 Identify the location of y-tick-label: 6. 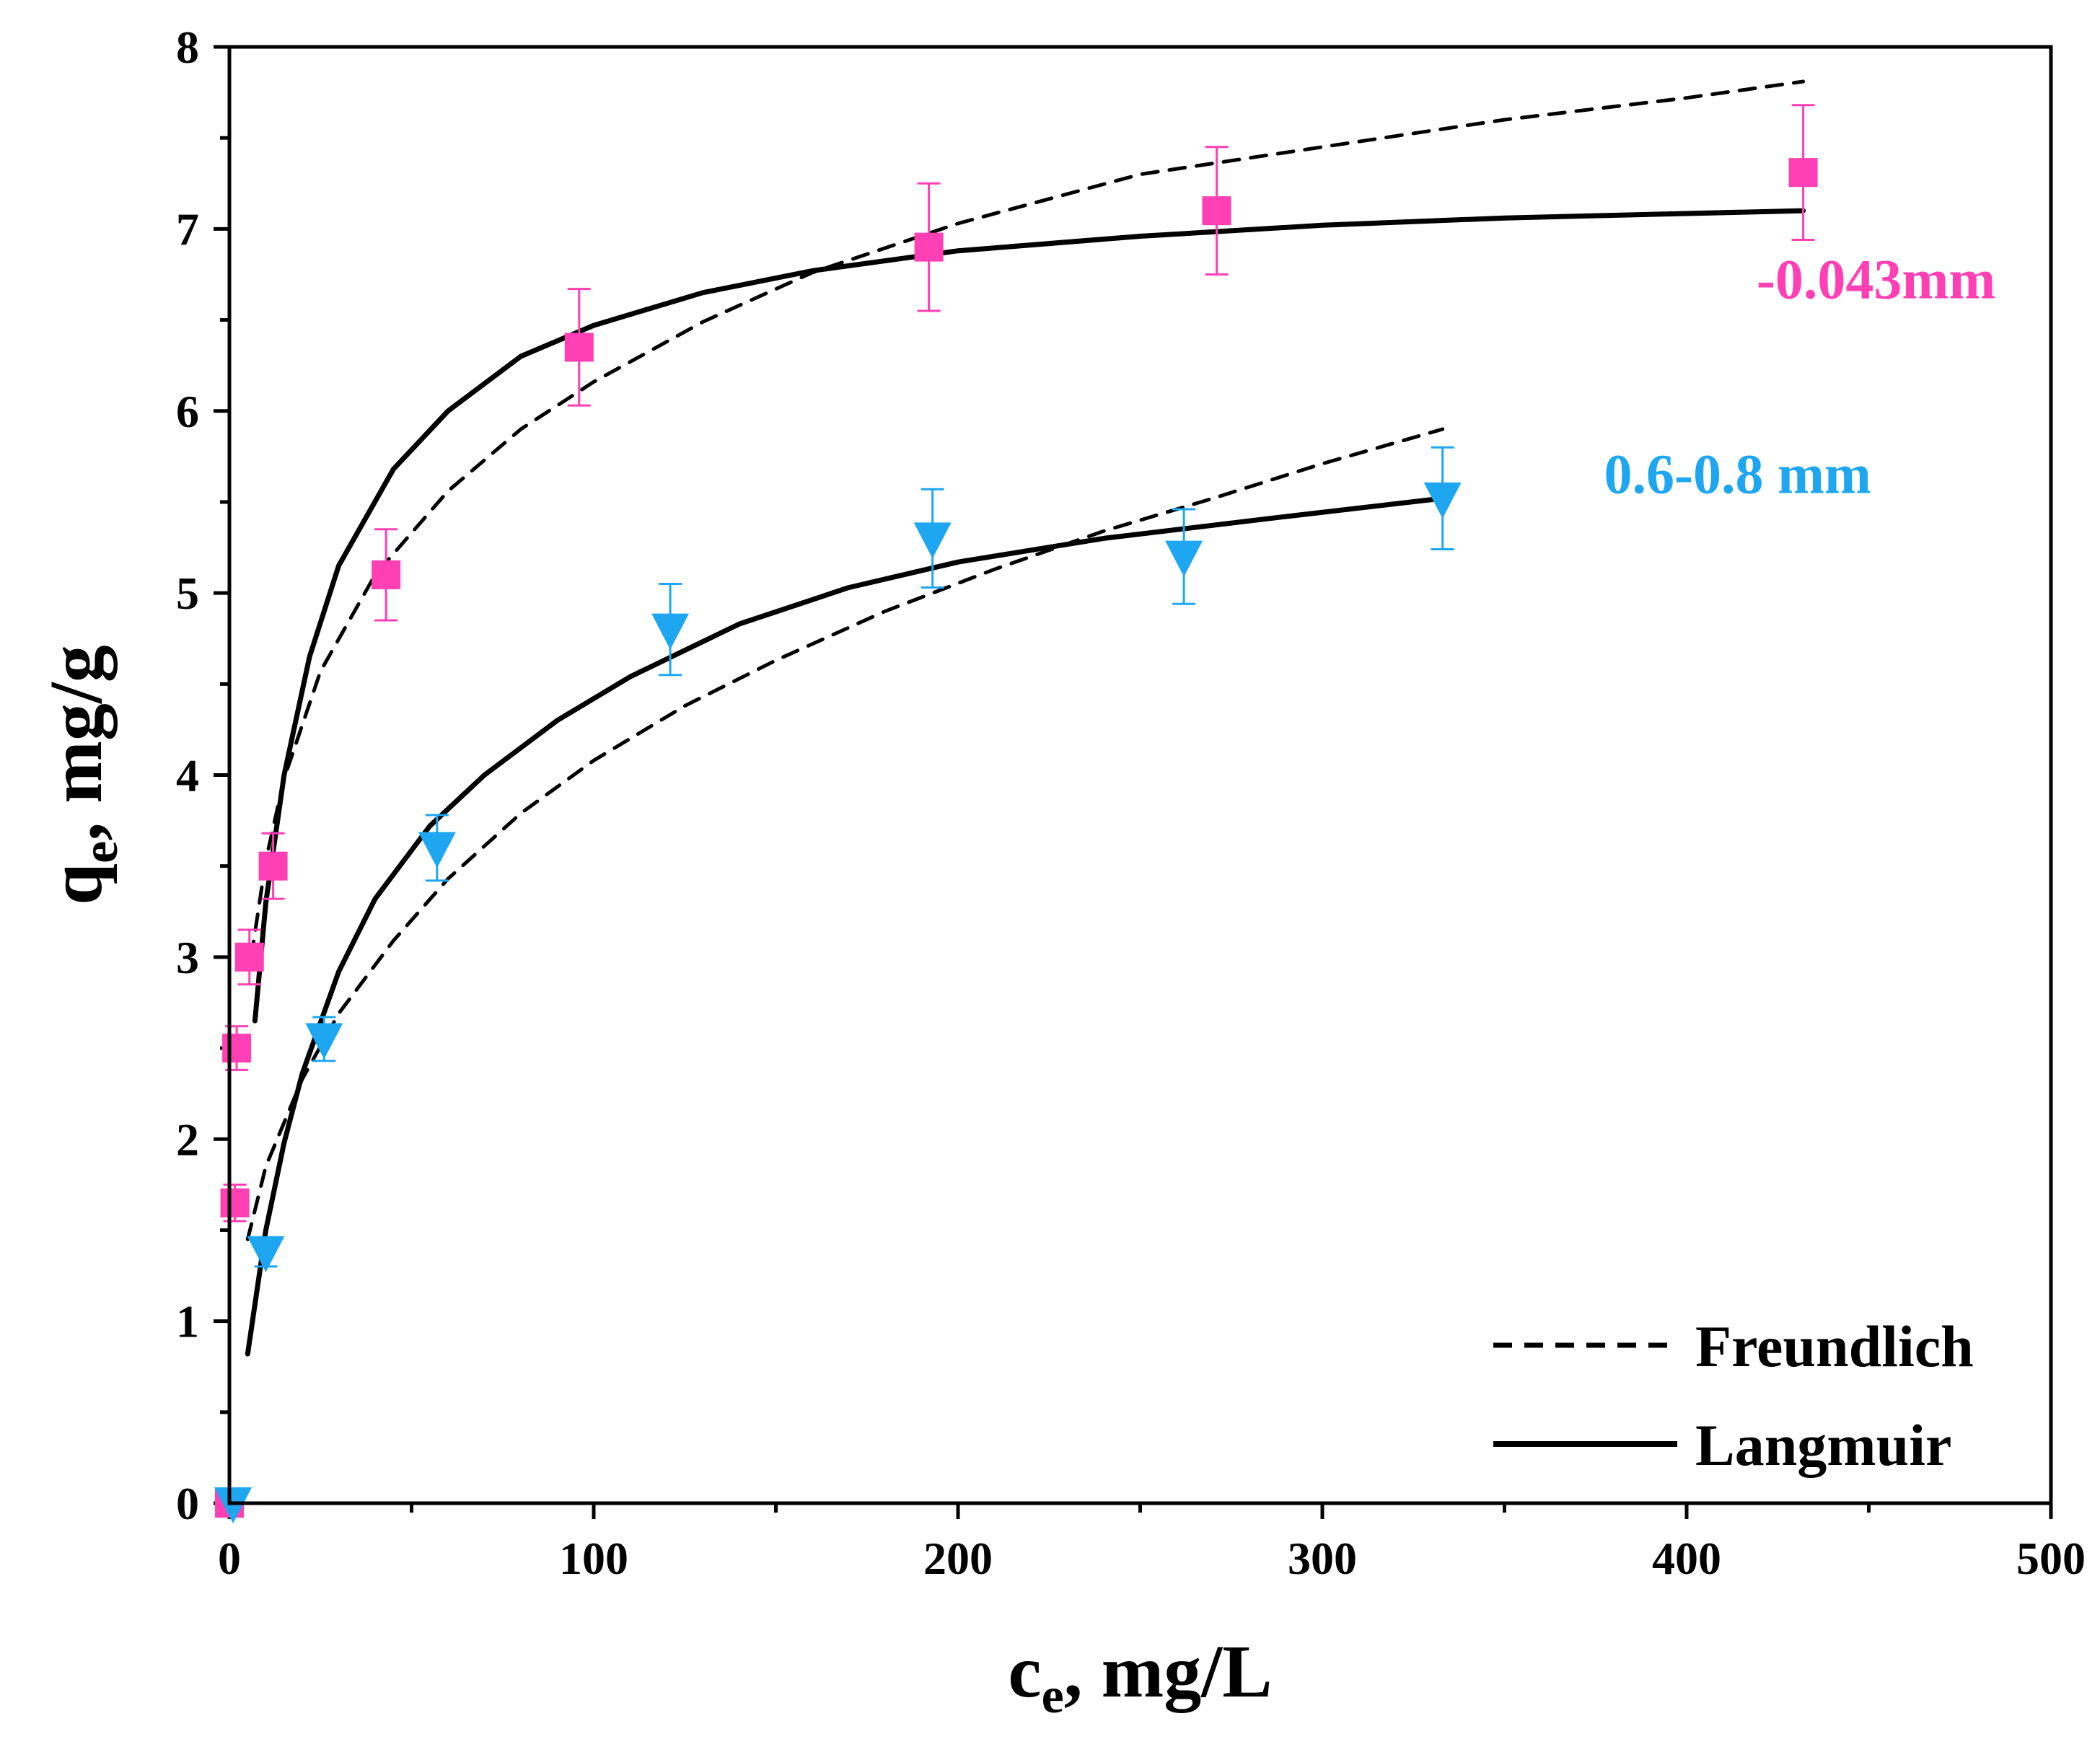
(187, 412).